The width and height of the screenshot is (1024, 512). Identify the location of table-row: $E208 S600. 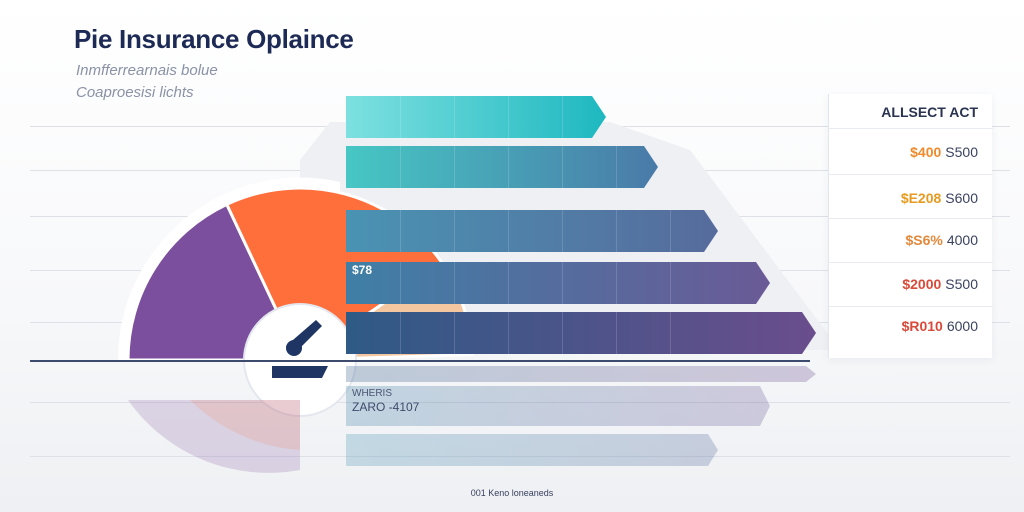
(939, 198).